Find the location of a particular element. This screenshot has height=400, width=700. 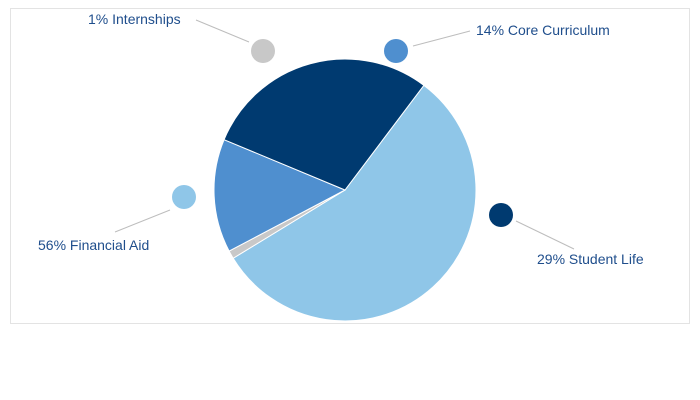

label-core-curriculum: 14% Core Curriculum is located at coordinates (543, 30).